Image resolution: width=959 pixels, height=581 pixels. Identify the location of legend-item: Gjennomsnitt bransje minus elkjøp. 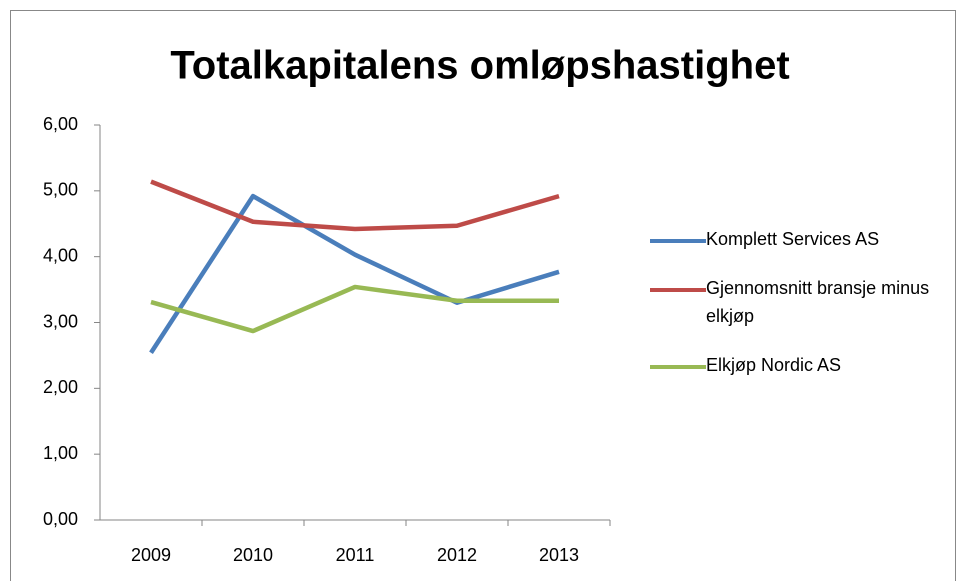
(795, 304).